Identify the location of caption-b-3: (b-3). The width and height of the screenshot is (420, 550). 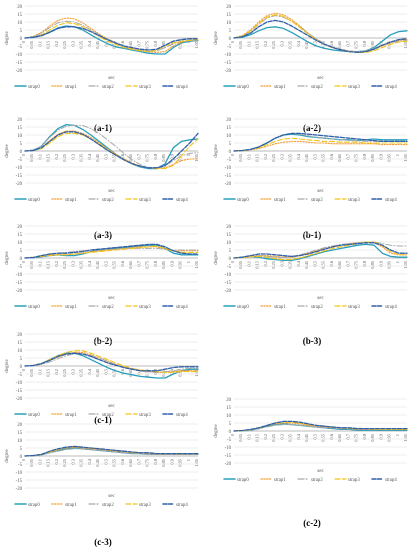
(312, 341).